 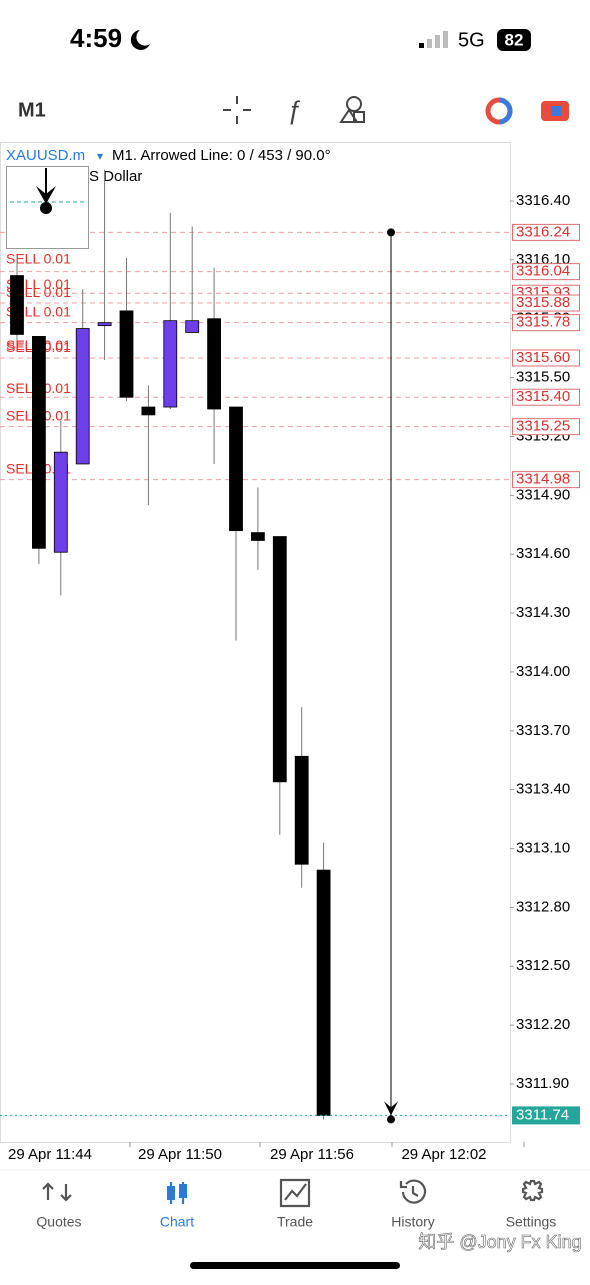 What do you see at coordinates (543, 1024) in the screenshot?
I see `y-tick-label: 3312.20` at bounding box center [543, 1024].